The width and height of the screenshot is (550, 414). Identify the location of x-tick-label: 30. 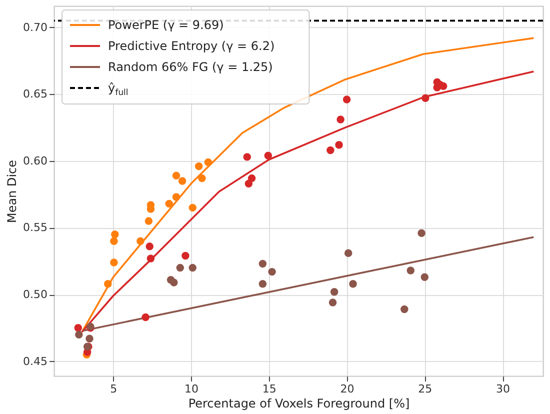
(503, 389).